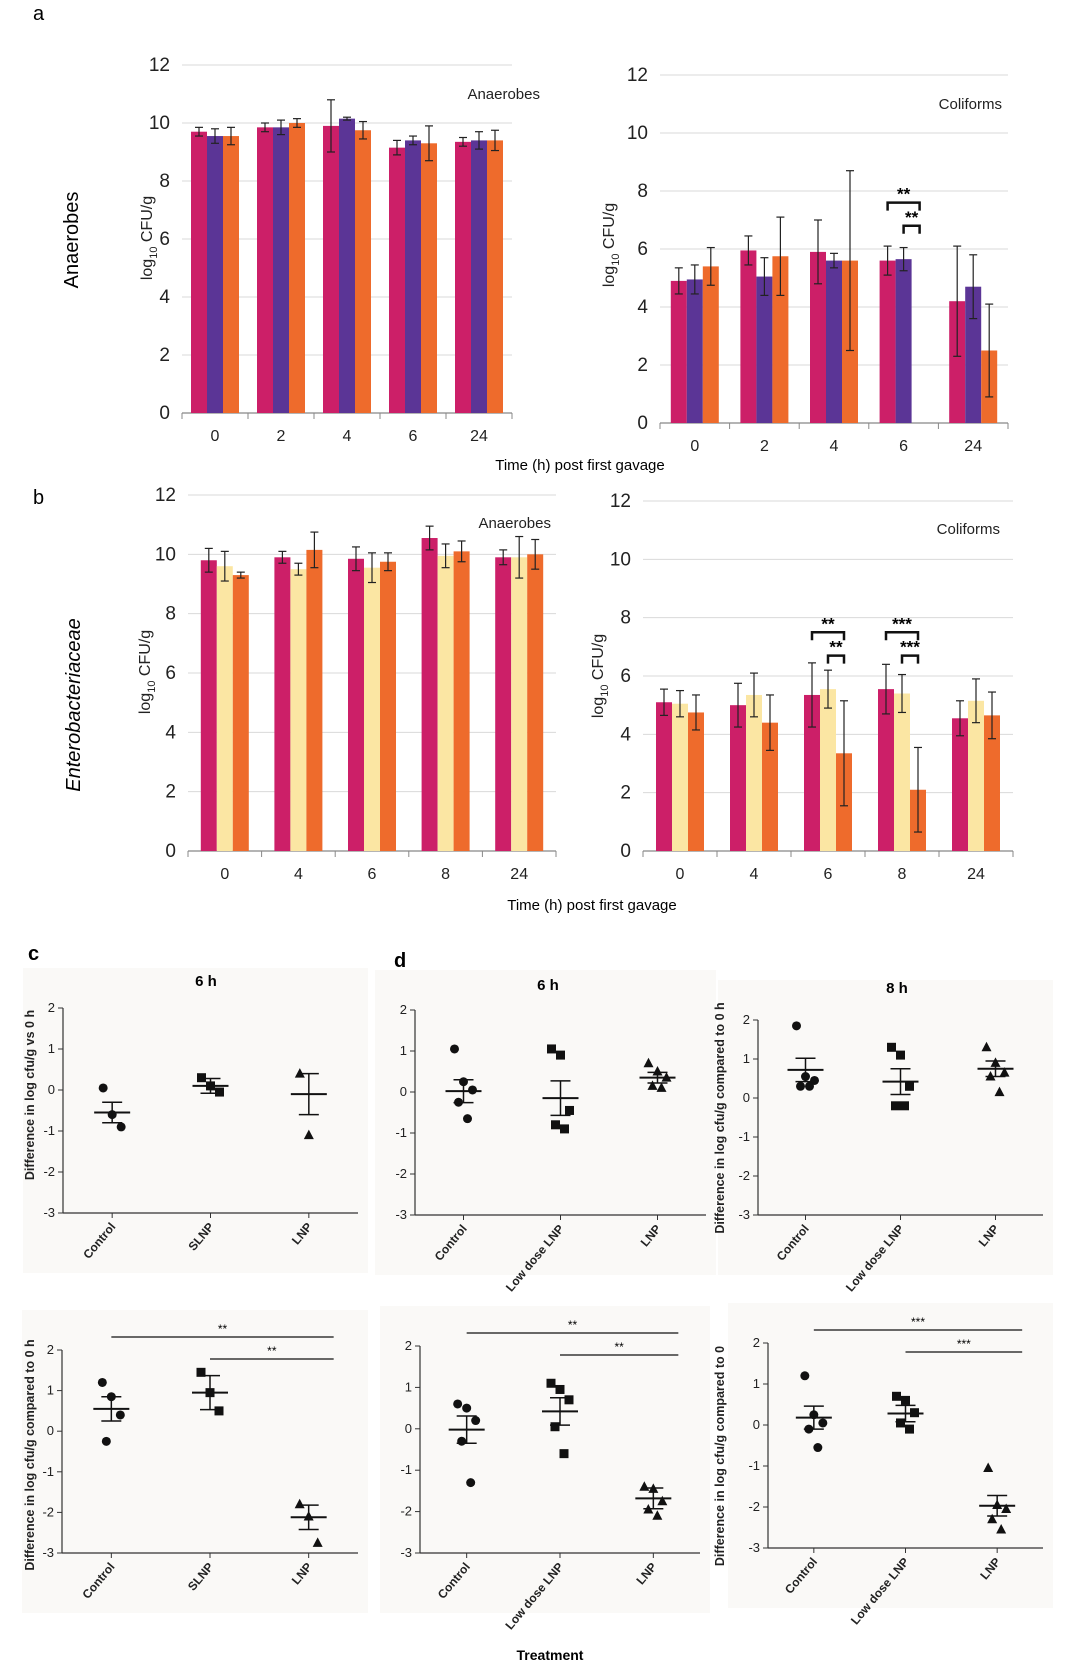 The height and width of the screenshot is (1667, 1067). What do you see at coordinates (72, 240) in the screenshot?
I see `row-label-anaerobes: Anaerobes` at bounding box center [72, 240].